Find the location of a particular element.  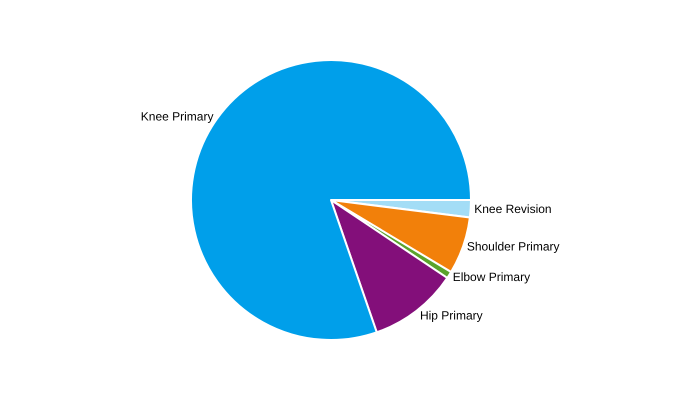

slice-label: Hip Primary is located at coordinates (451, 315).